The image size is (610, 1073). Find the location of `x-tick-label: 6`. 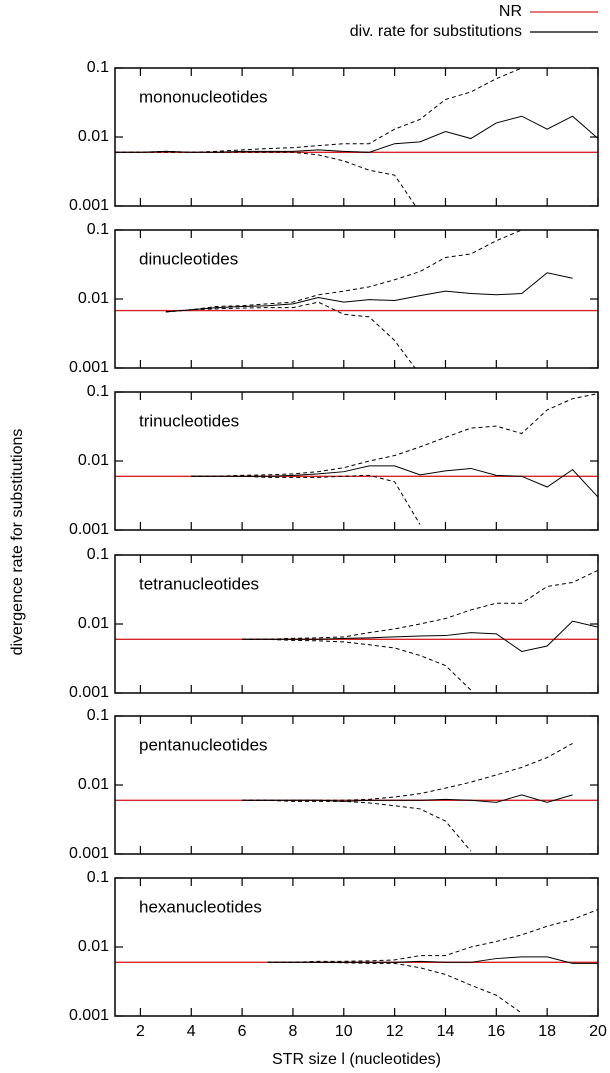

x-tick-label: 6 is located at coordinates (242, 1031).